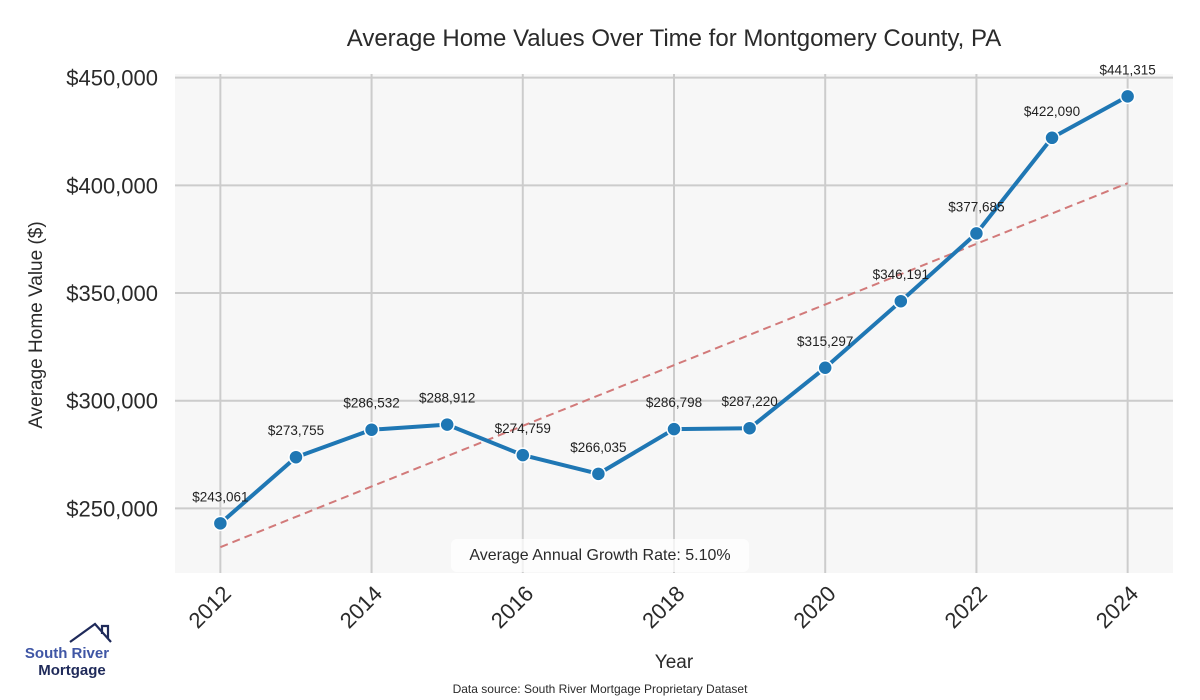 Image resolution: width=1200 pixels, height=700 pixels. What do you see at coordinates (112, 401) in the screenshot?
I see `y-tick-label: $300,000` at bounding box center [112, 401].